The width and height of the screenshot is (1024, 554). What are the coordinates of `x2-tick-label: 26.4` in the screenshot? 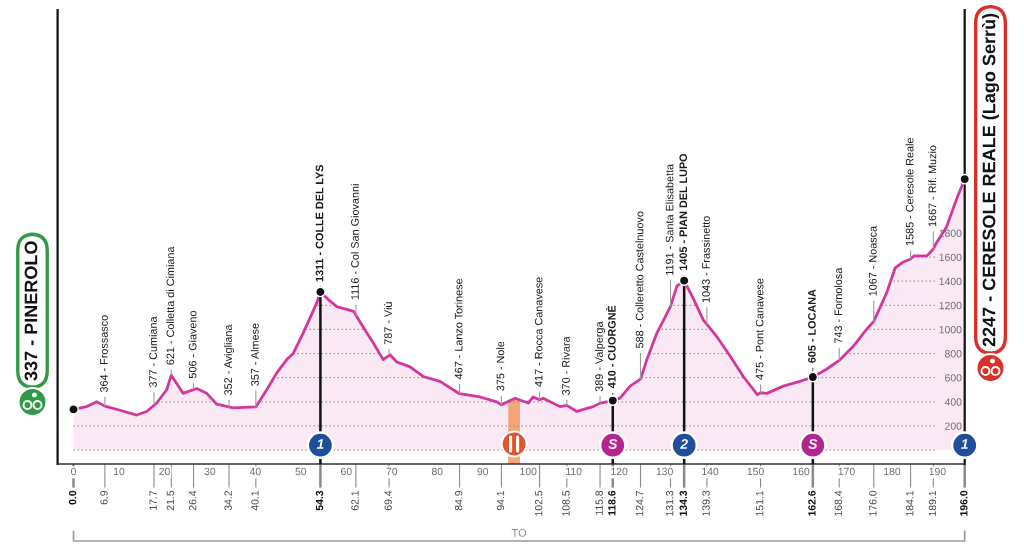 It's located at (192, 500).